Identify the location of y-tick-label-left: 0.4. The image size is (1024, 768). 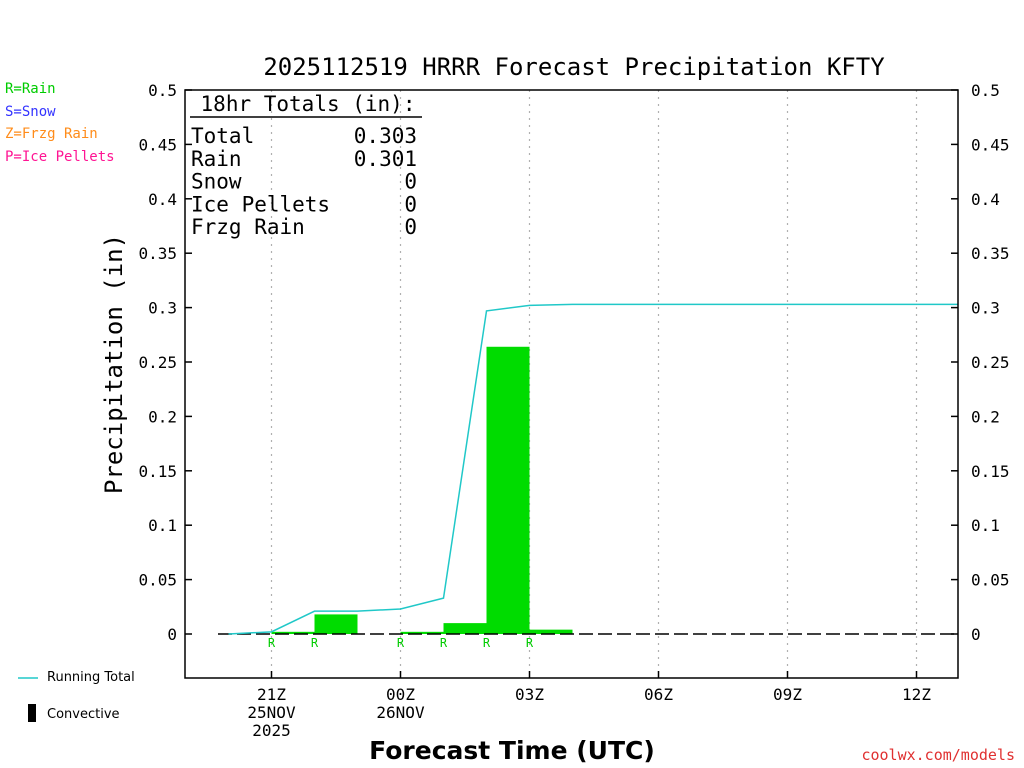
(162, 199).